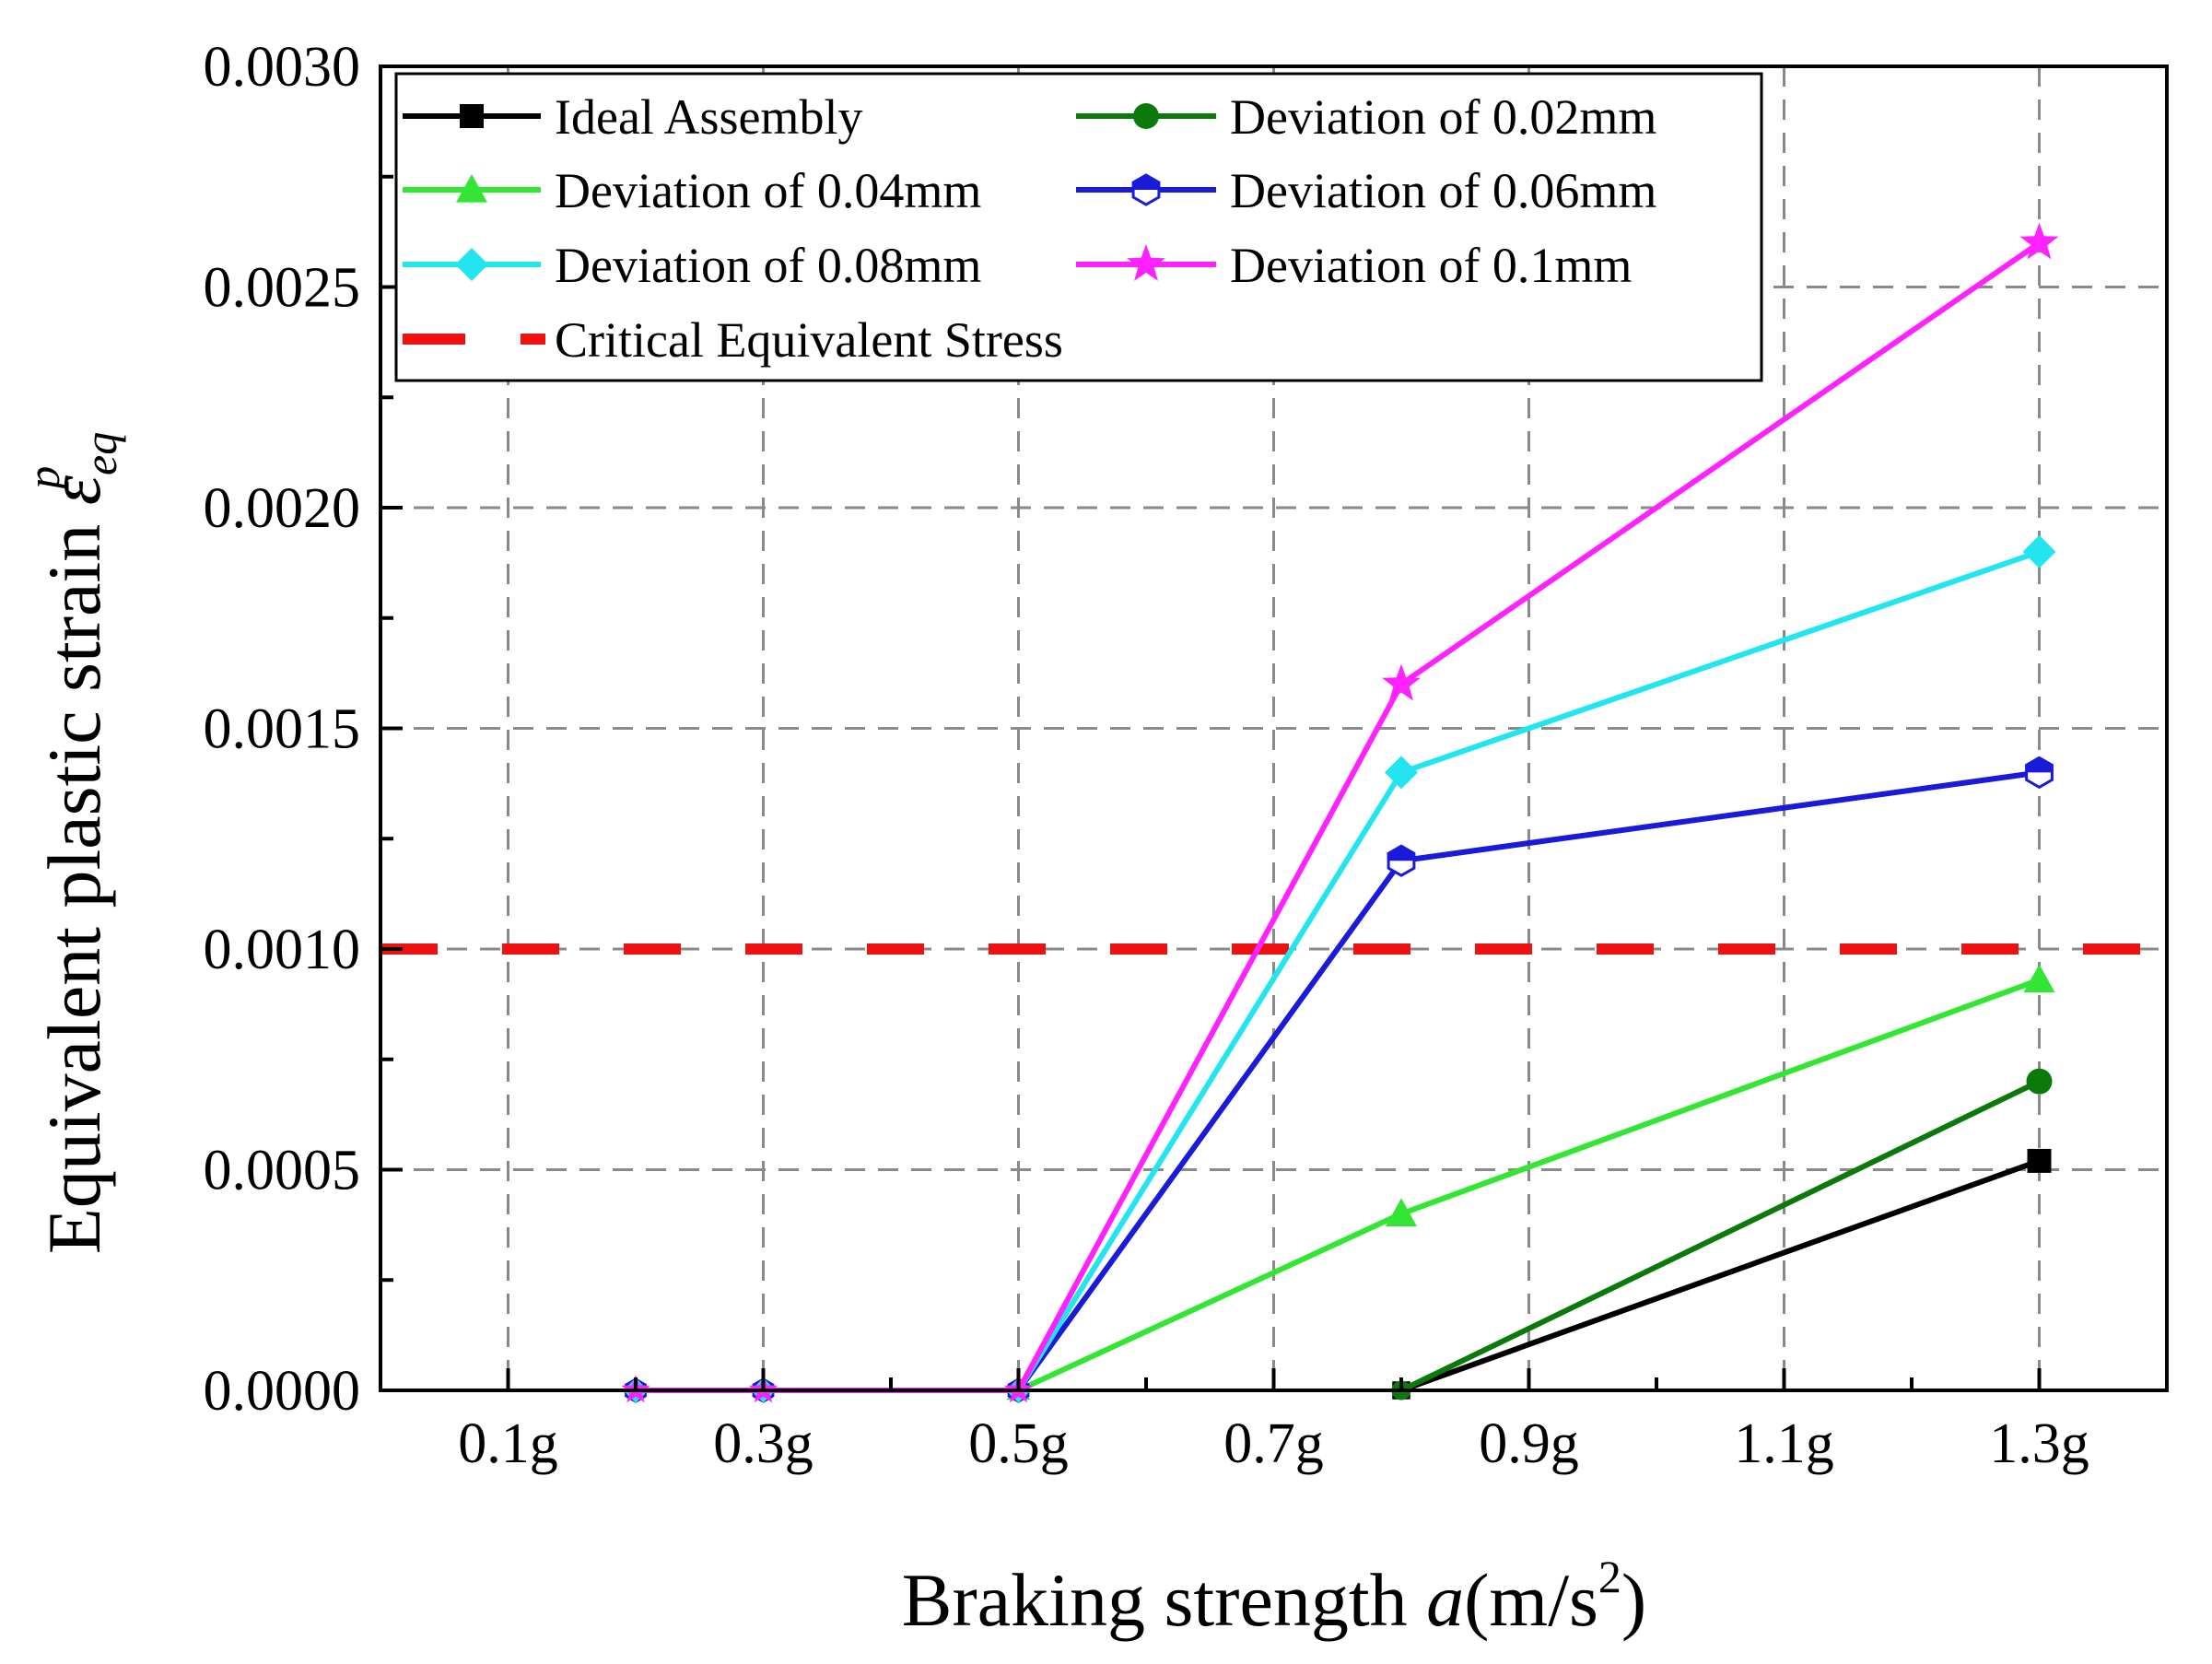  What do you see at coordinates (2040, 765) in the screenshot?
I see `data-point-3-4-fill` at bounding box center [2040, 765].